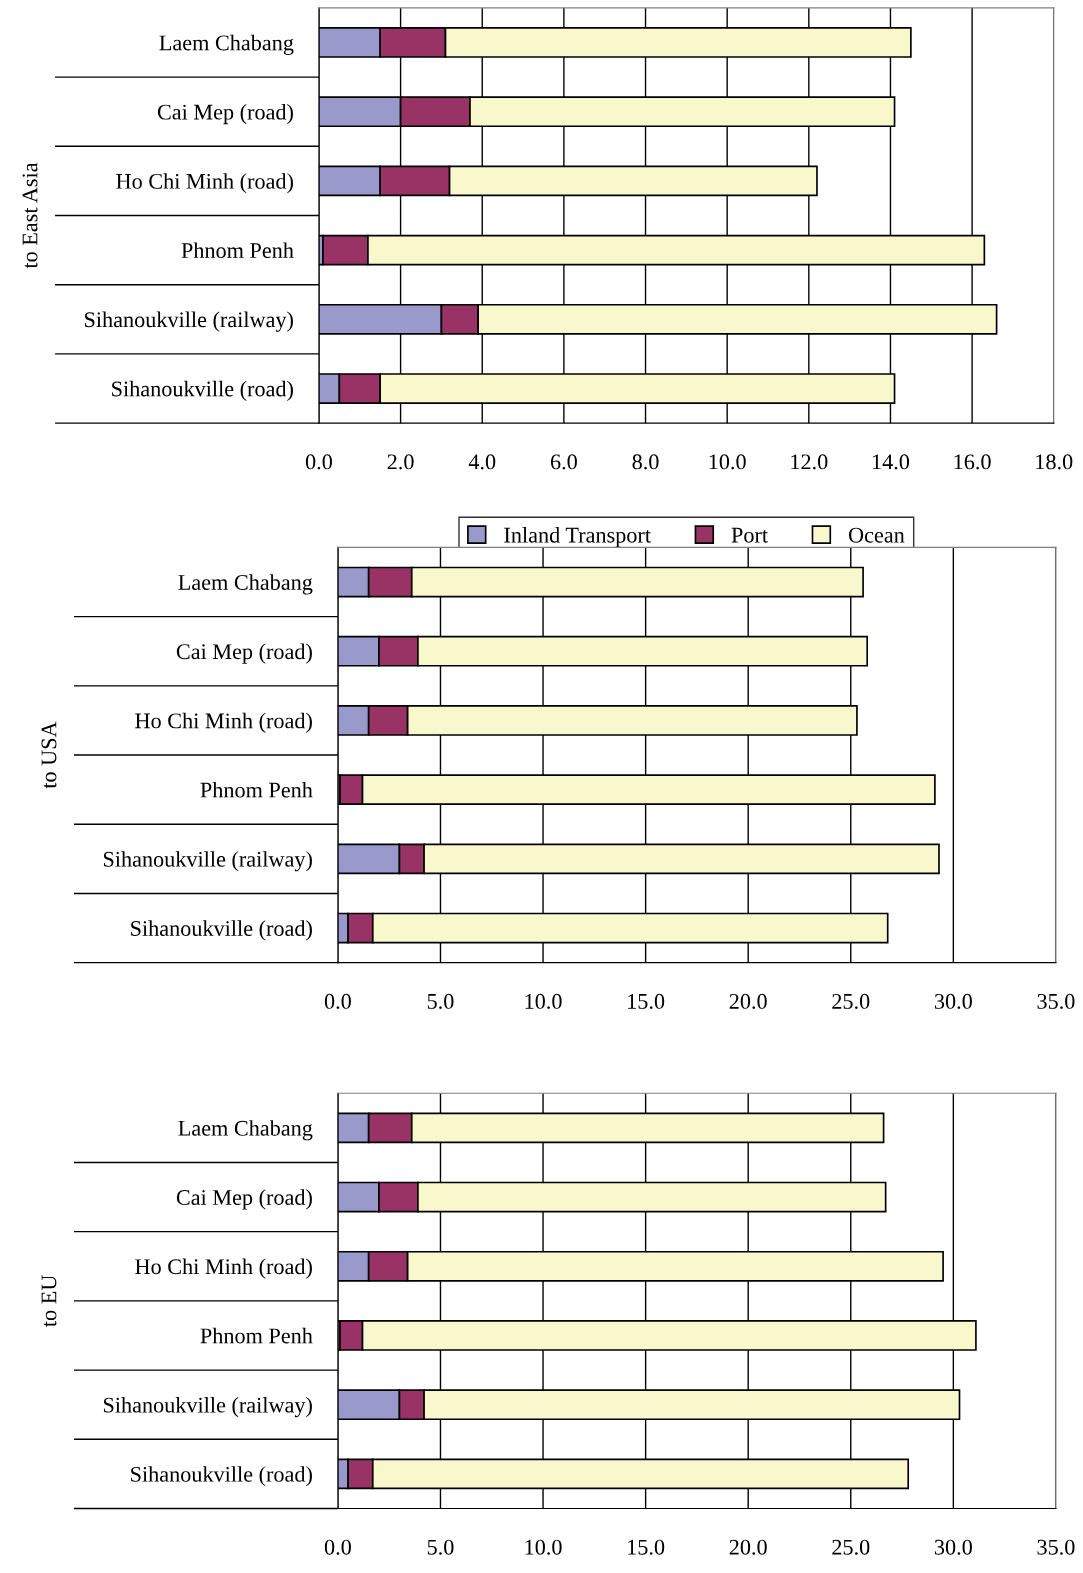 The height and width of the screenshot is (1573, 1083). I want to click on x-tick-label: 12.0, so click(809, 462).